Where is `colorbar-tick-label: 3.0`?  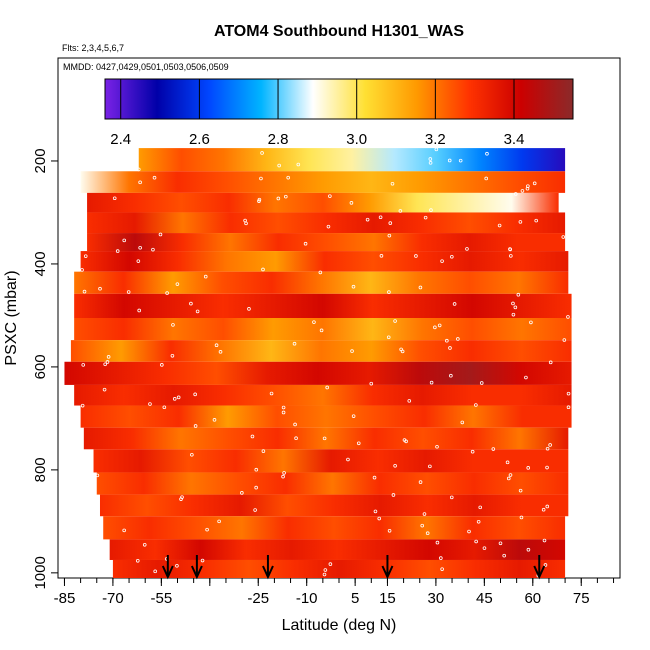
colorbar-tick-label: 3.0 is located at coordinates (356, 139).